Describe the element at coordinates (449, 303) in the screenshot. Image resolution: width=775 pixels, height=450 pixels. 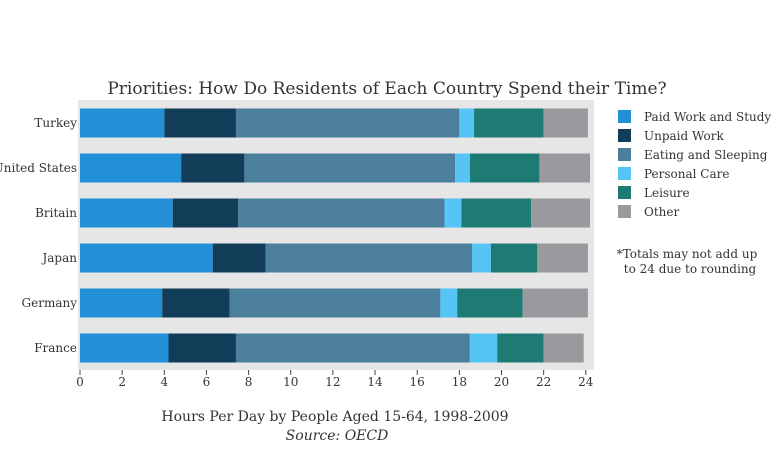
I see `bar-germany-personal-care` at that location.